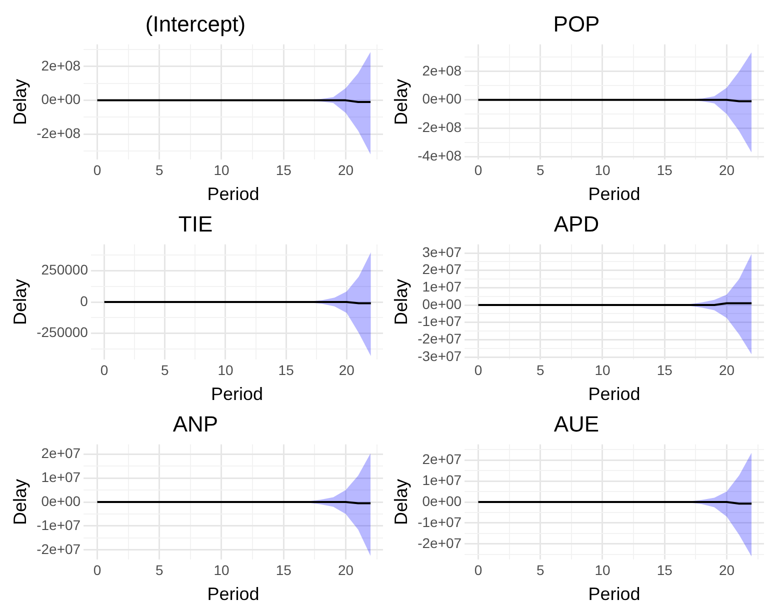 Image resolution: width=778 pixels, height=614 pixels. I want to click on chart-title: ANP, so click(195, 423).